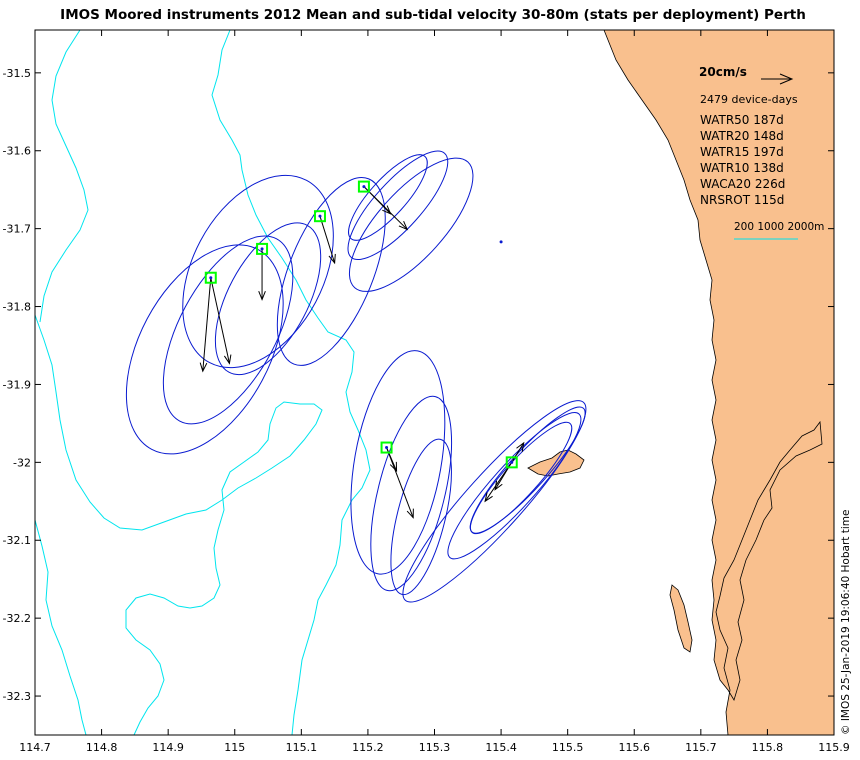  I want to click on scale-arrow-label: 20cm/s, so click(723, 72).